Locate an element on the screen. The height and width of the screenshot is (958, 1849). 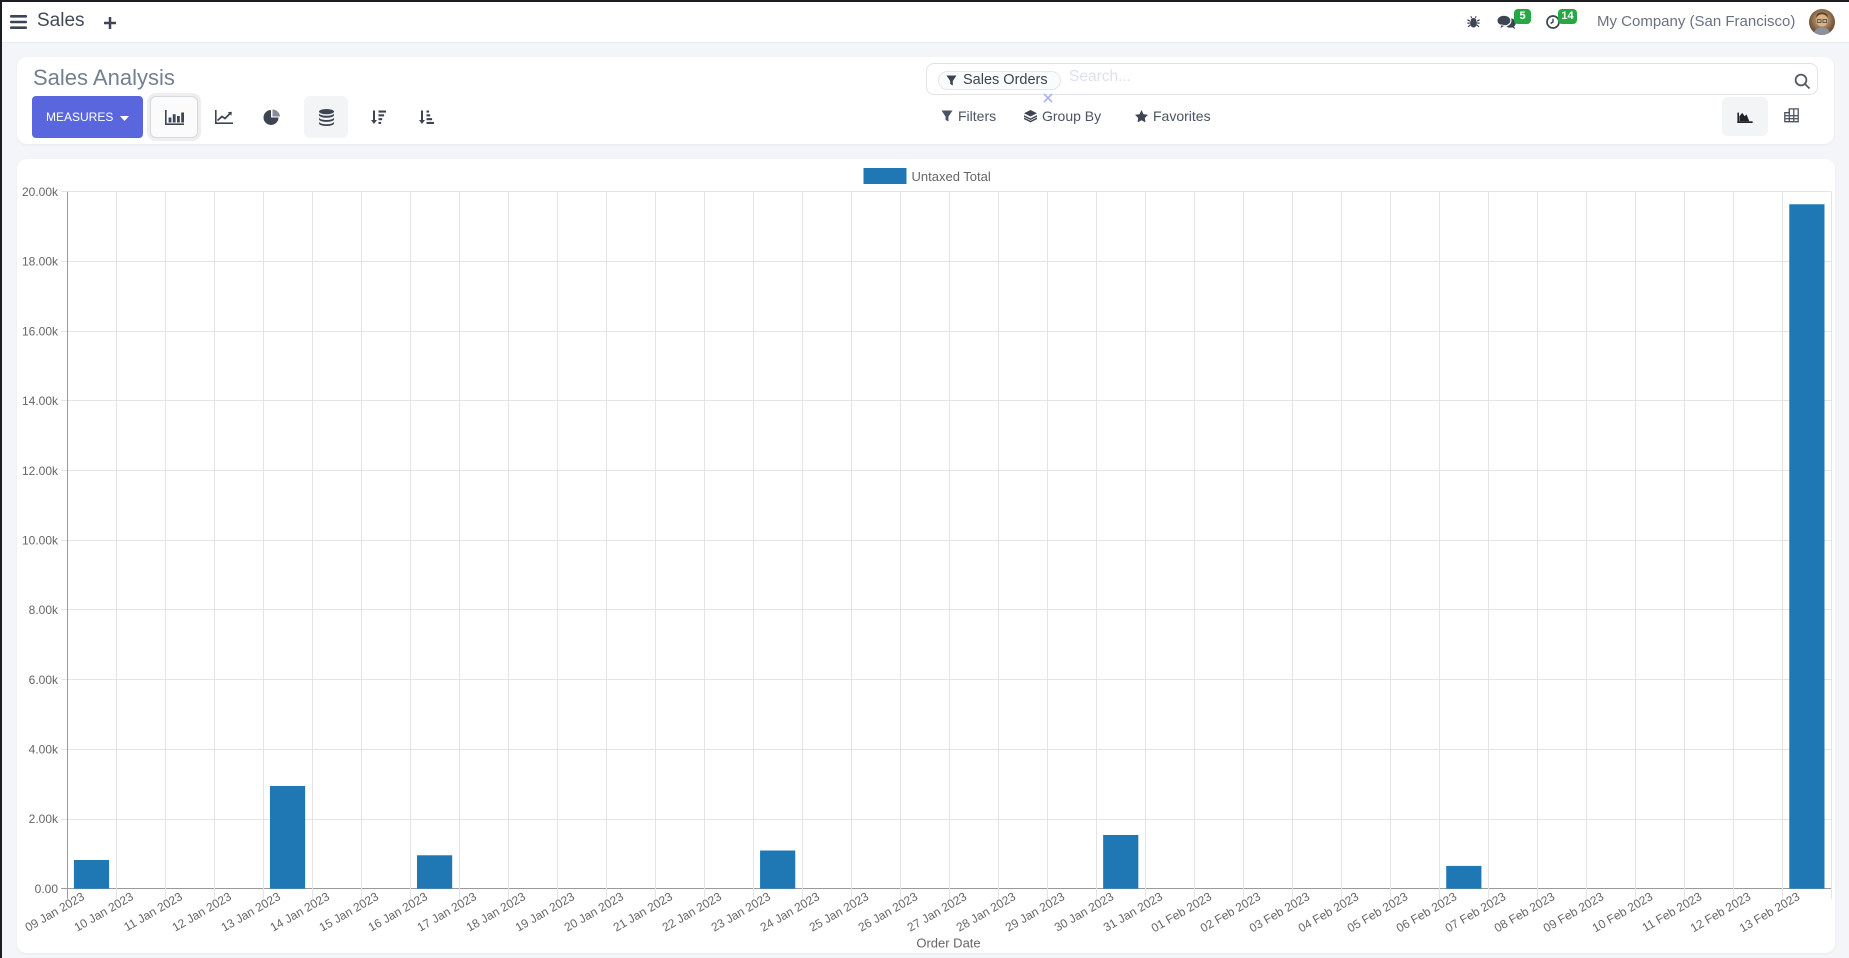
svg-text: 2.00k is located at coordinates (44, 819).